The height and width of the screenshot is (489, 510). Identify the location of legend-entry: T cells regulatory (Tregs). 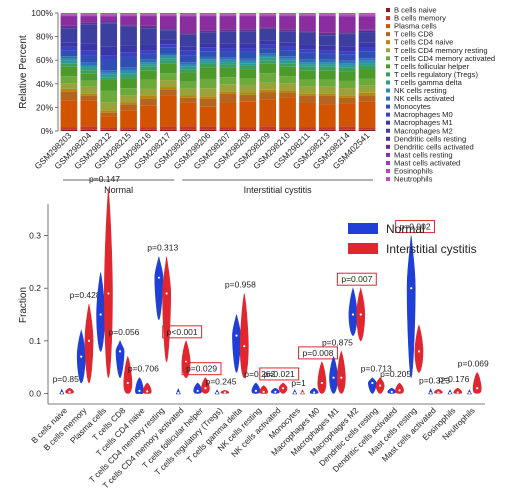
(436, 74).